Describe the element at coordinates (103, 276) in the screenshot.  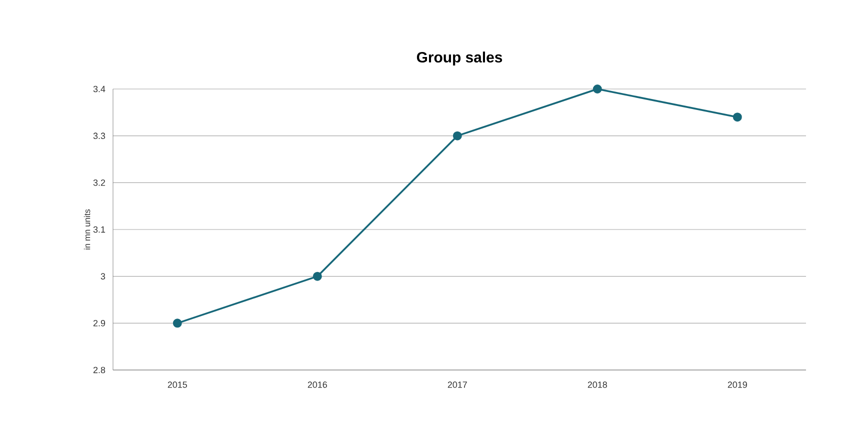
I see `y-tick-label: 3` at that location.